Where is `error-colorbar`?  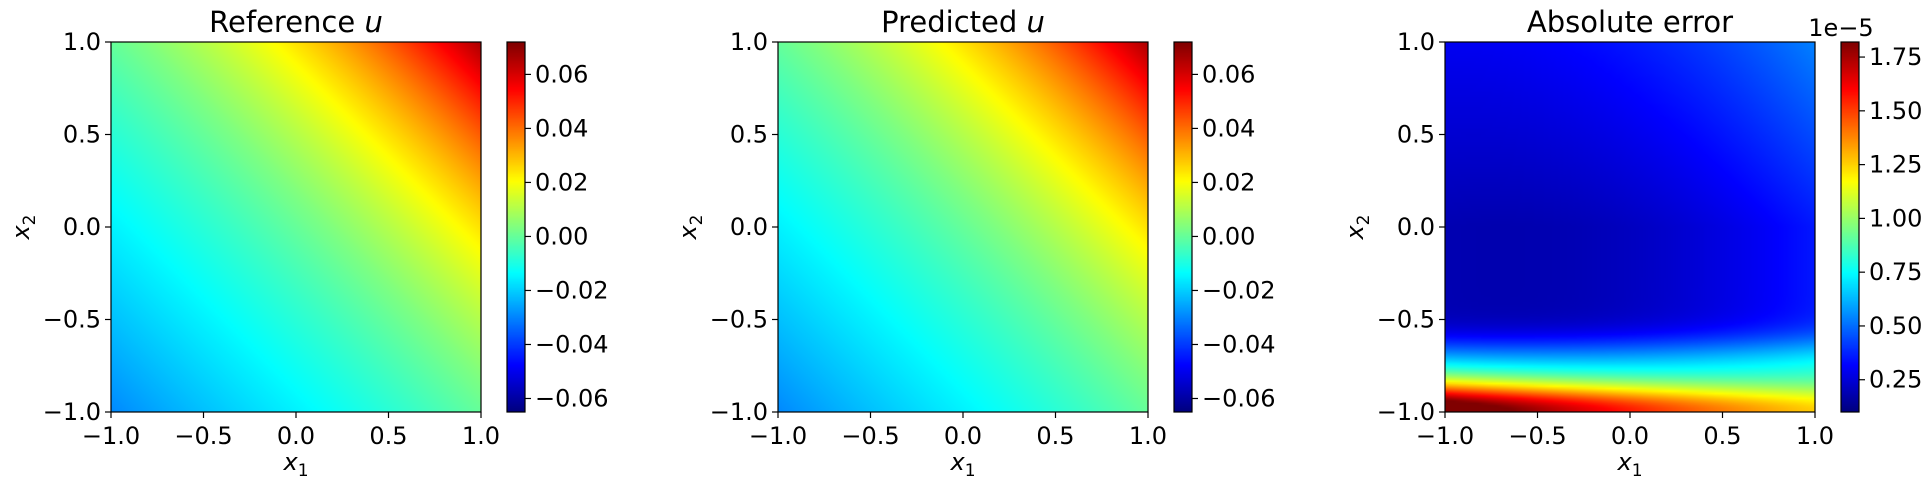 error-colorbar is located at coordinates (1850, 227).